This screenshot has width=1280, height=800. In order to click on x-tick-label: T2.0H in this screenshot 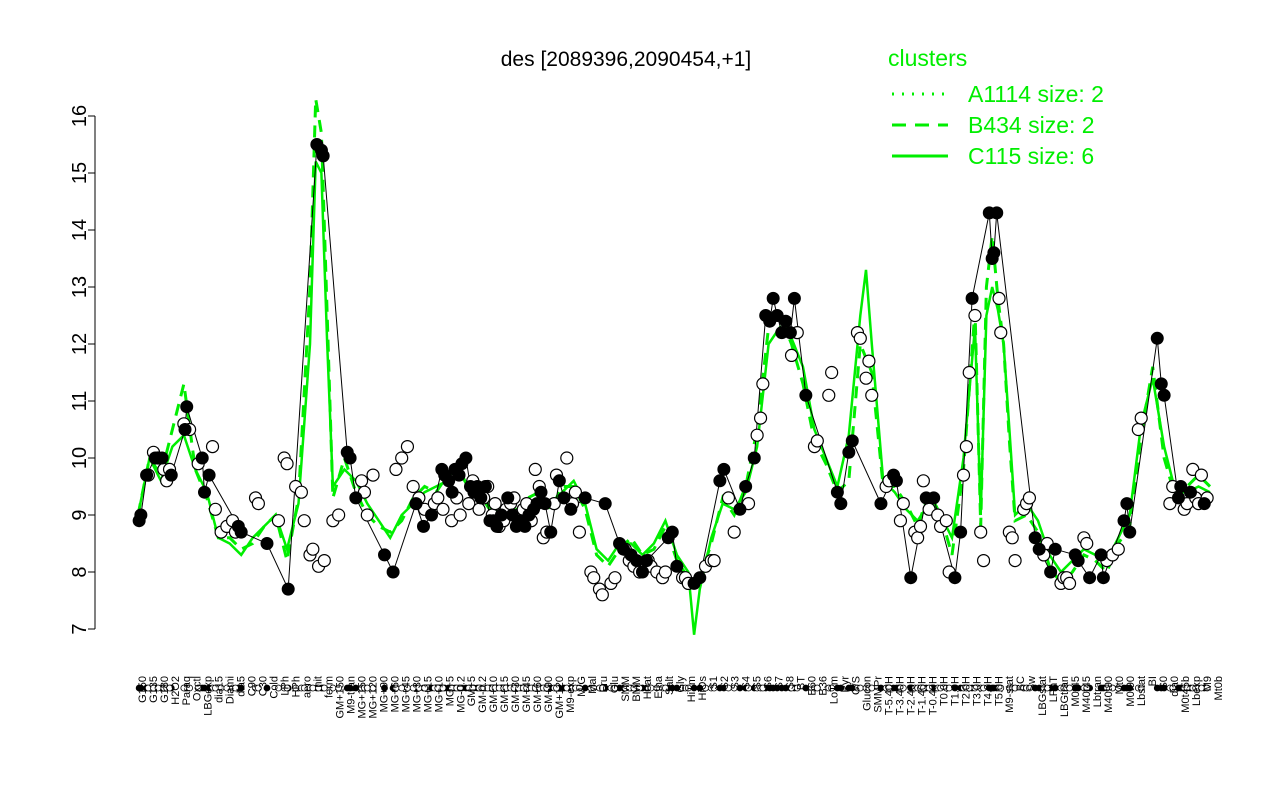, I will do `click(966, 691)`.